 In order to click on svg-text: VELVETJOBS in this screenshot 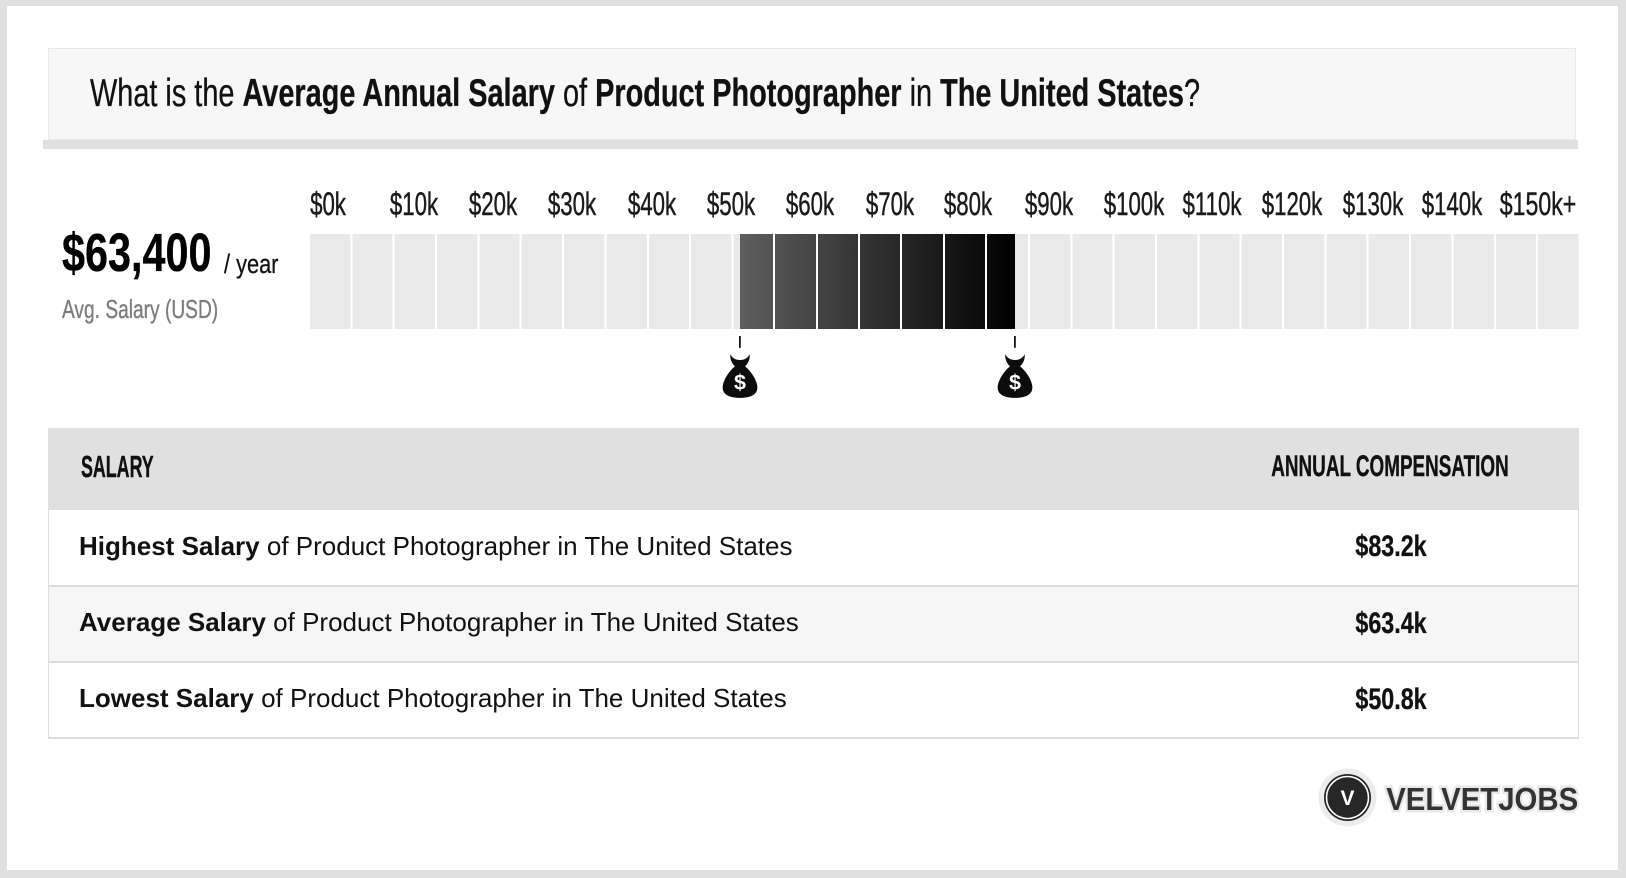, I will do `click(1482, 799)`.